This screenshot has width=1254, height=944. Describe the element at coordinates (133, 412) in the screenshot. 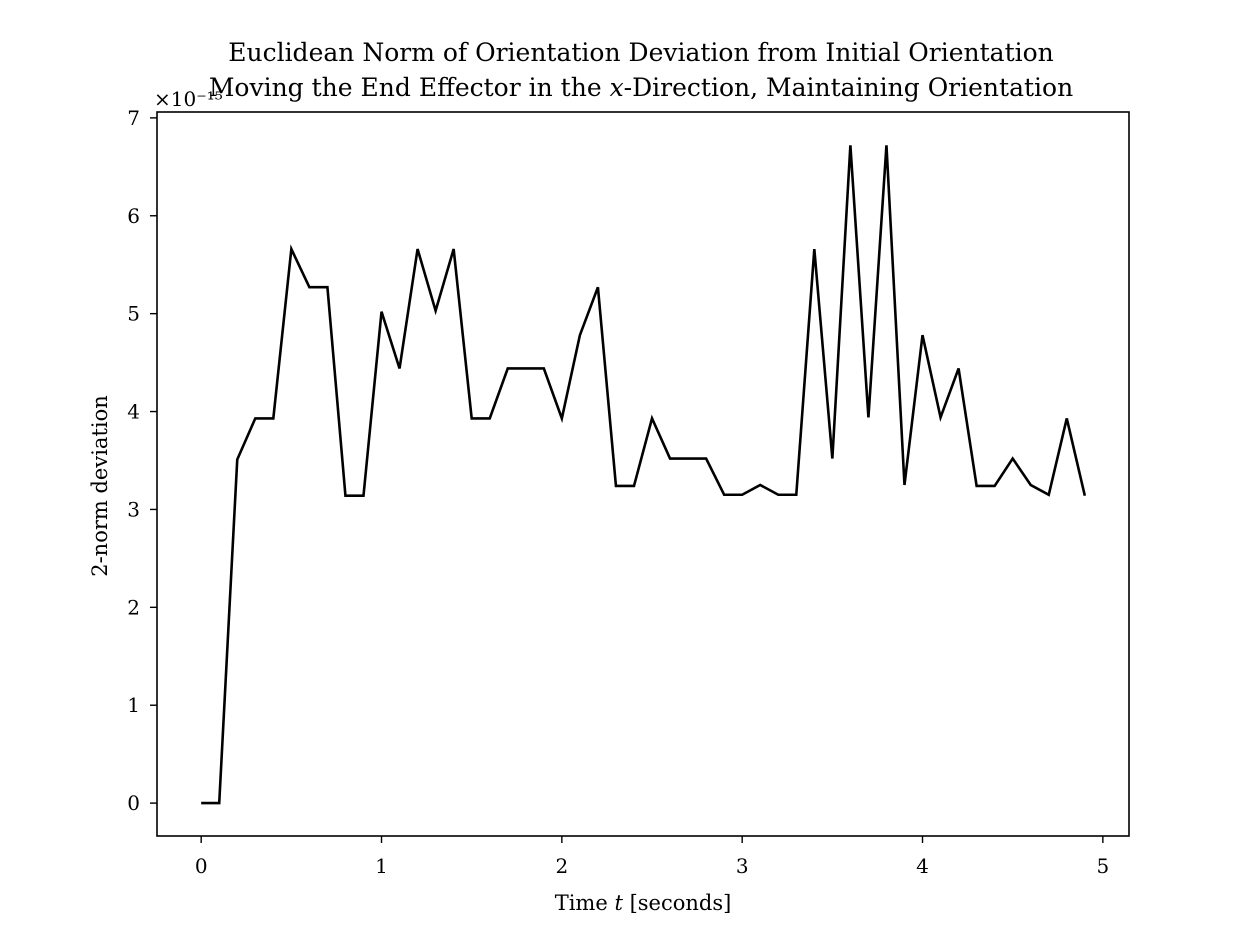

I see `y-tick-label: 4` at that location.